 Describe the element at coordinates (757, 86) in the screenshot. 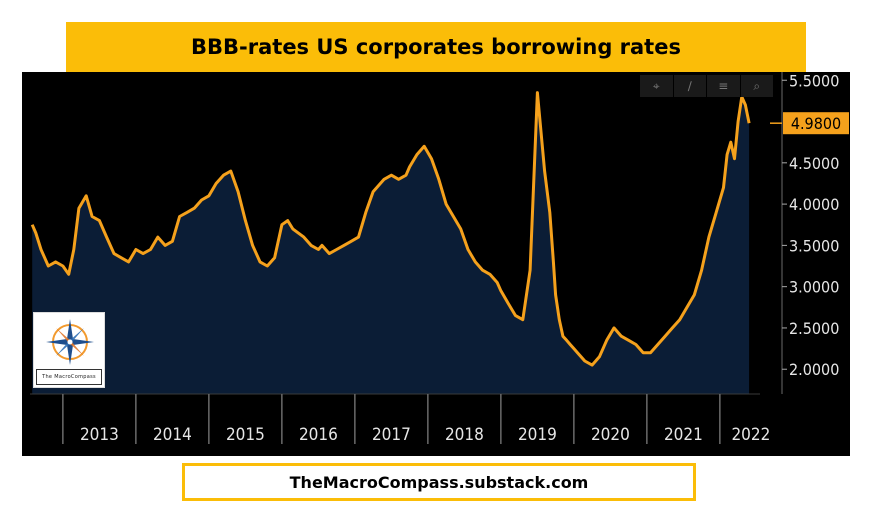

I see `zoom-icon: ⌕` at that location.